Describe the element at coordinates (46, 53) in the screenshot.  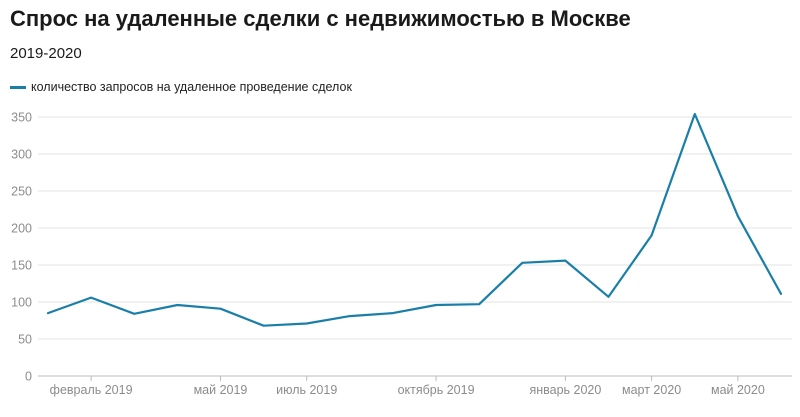
I see `chart-subtitle: 2019-2020` at that location.